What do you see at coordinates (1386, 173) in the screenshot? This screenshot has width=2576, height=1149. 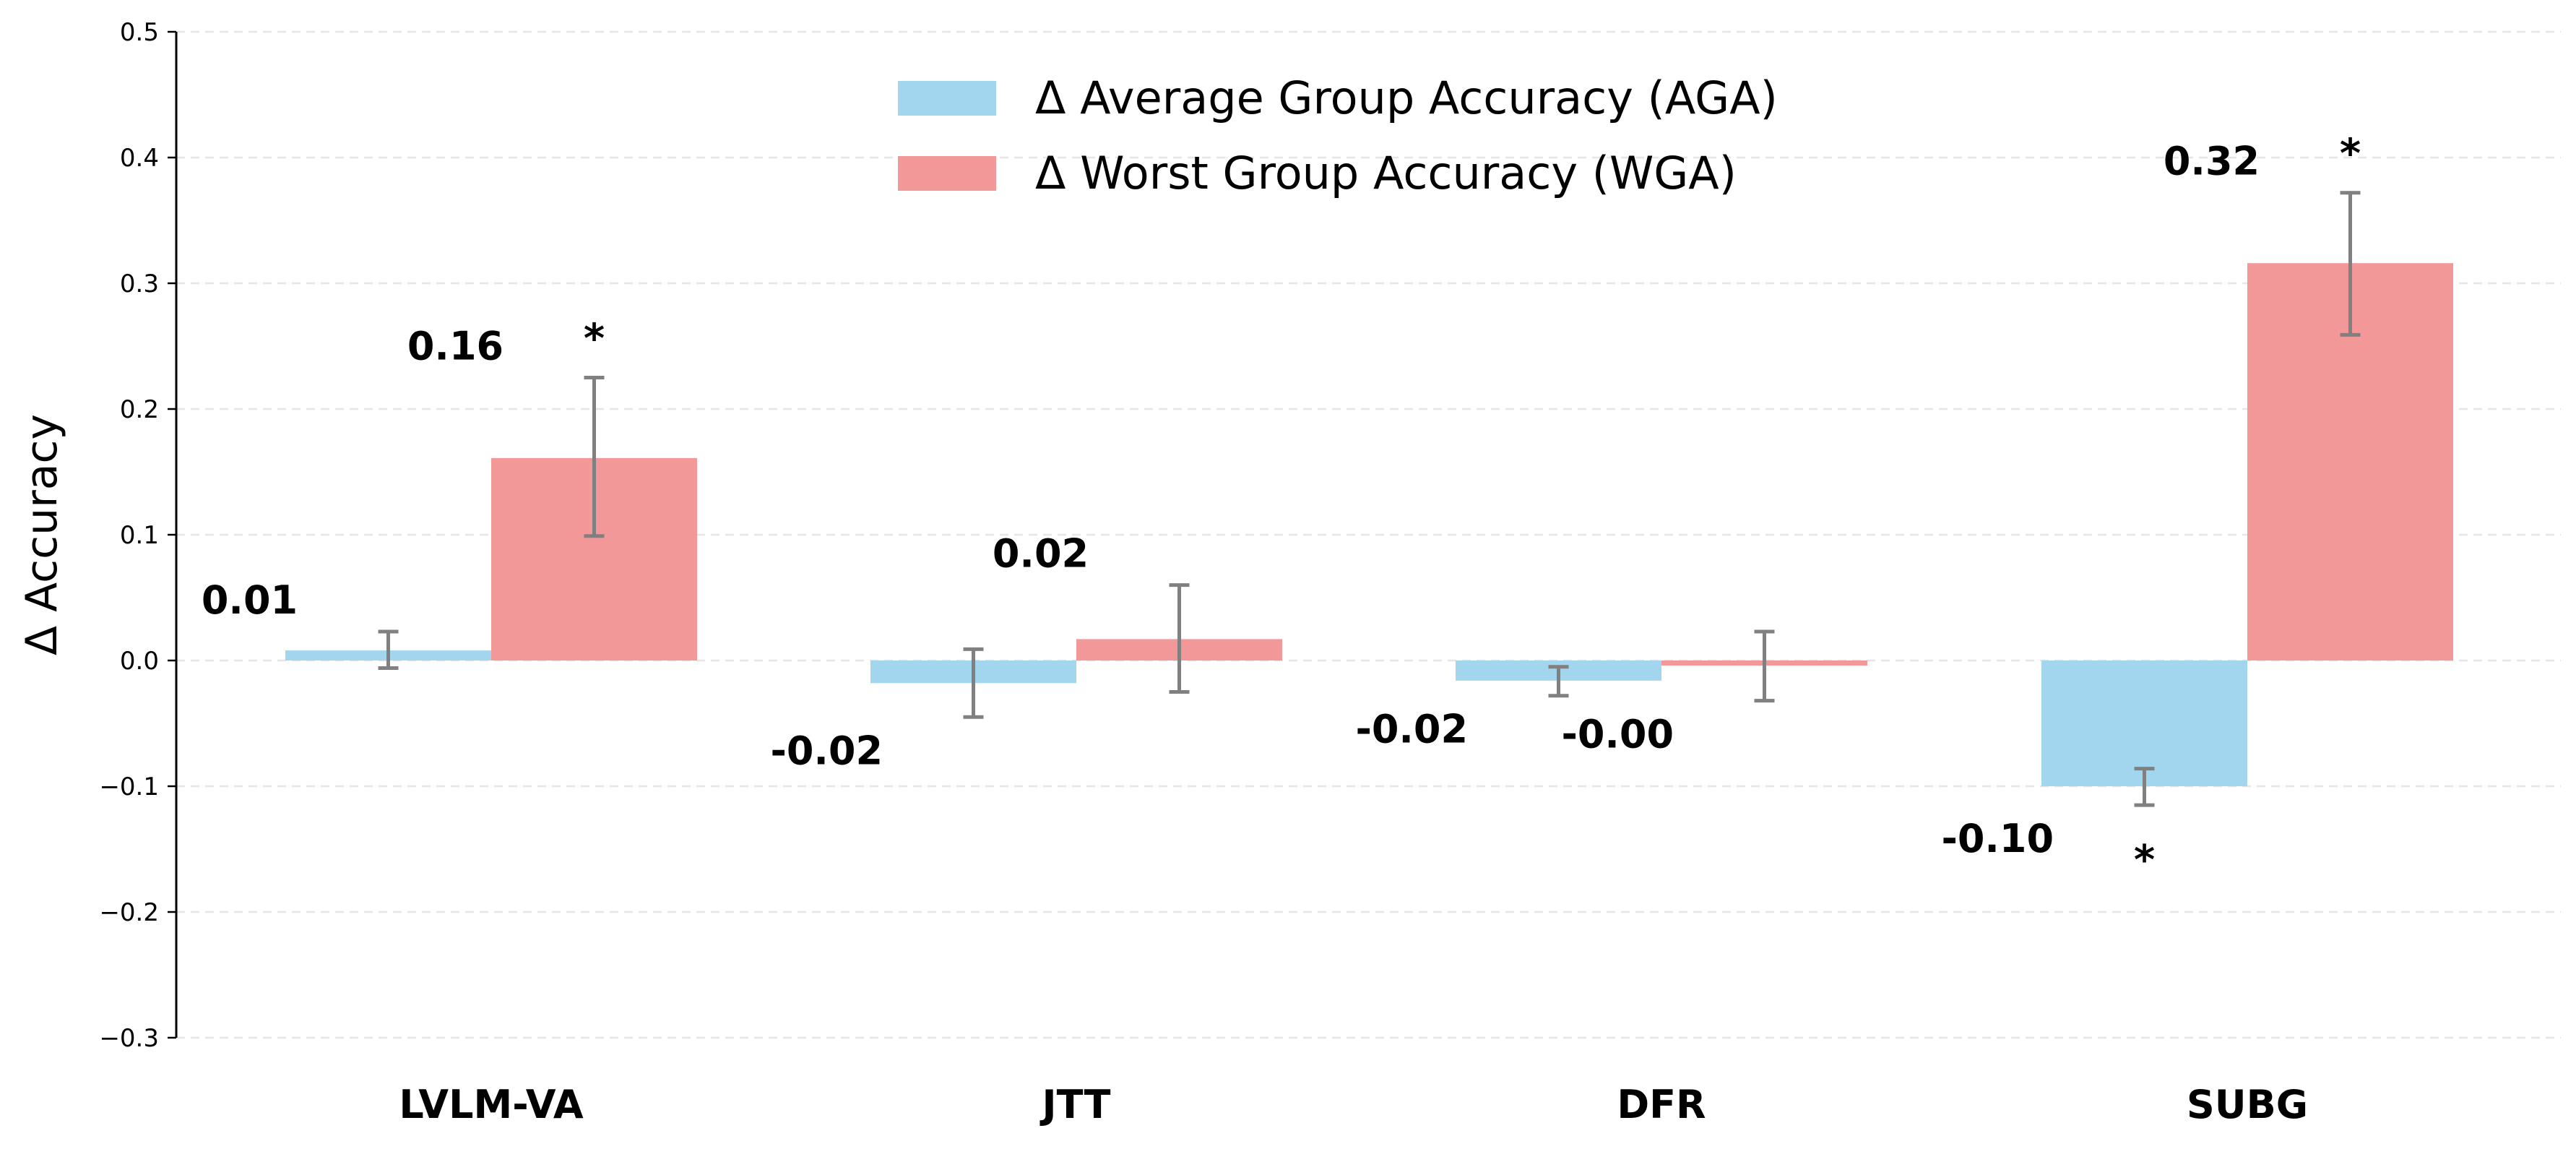 I see `legend-label-wga: Δ Worst Group Accuracy (WGA)` at bounding box center [1386, 173].